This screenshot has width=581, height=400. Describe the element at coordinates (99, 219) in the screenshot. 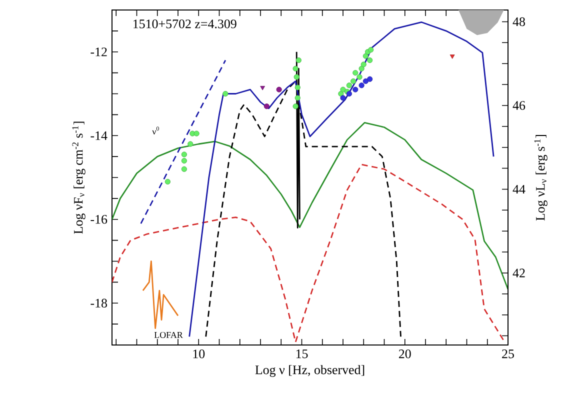

I see `y-tick-label: -16` at that location.